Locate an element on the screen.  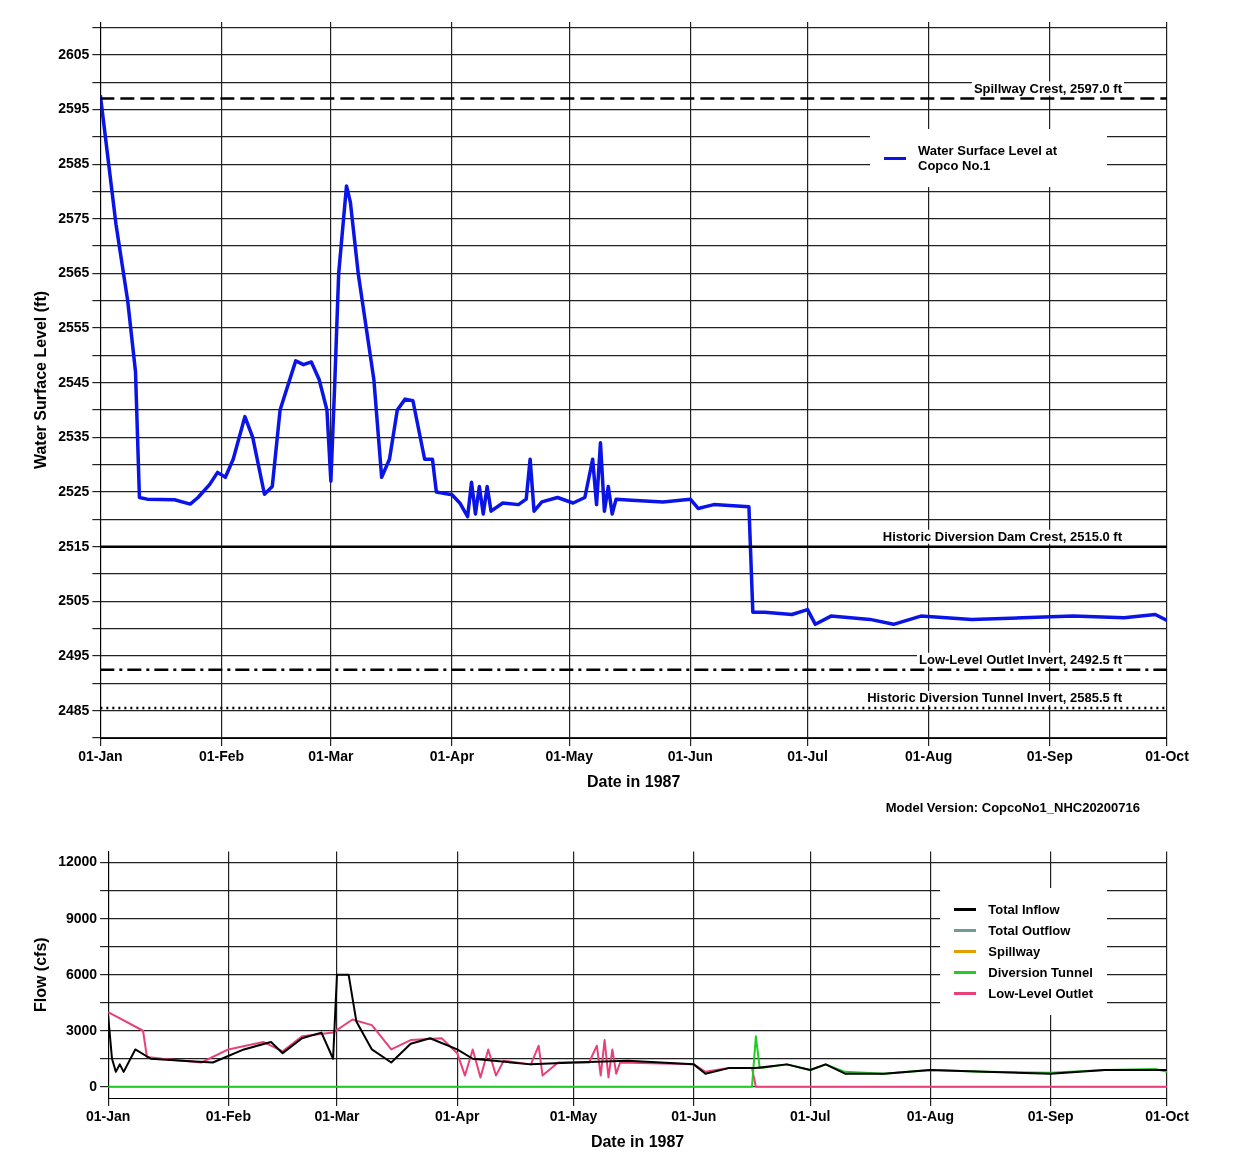
y-tick-label: 2555 is located at coordinates (74, 326).